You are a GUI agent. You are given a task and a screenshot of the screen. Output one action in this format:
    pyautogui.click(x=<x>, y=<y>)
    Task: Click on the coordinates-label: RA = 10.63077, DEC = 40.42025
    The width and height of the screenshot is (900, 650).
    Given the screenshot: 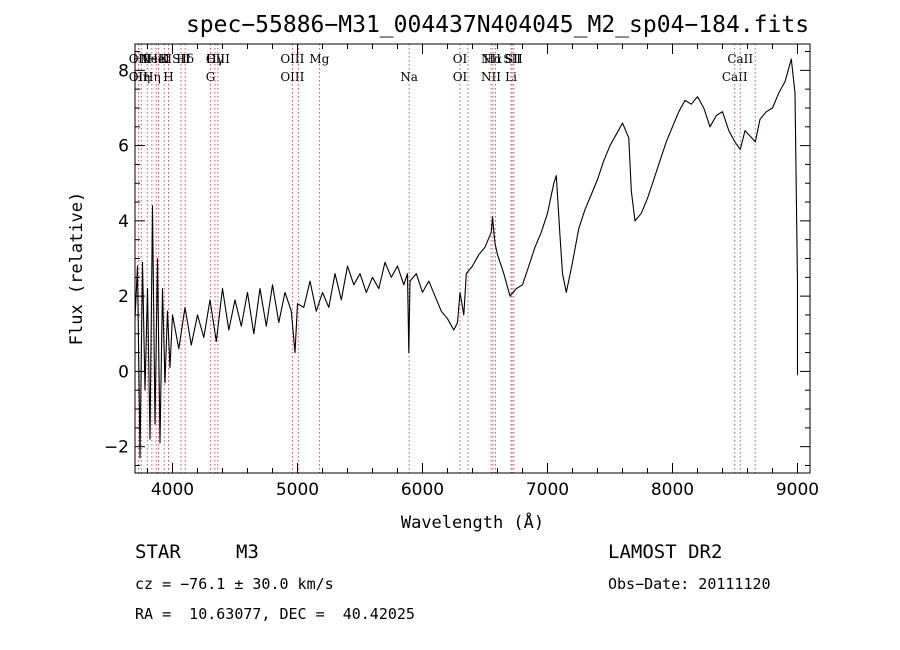 What is the action you would take?
    pyautogui.click(x=275, y=614)
    